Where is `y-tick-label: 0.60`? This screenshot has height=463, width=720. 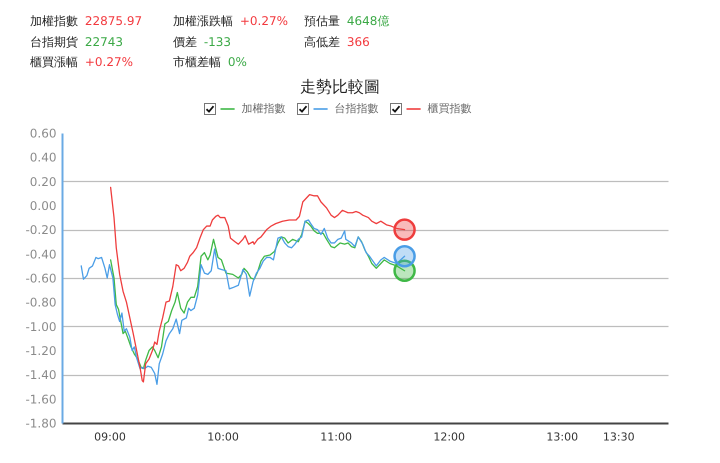 y-tick-label: 0.60 is located at coordinates (43, 133).